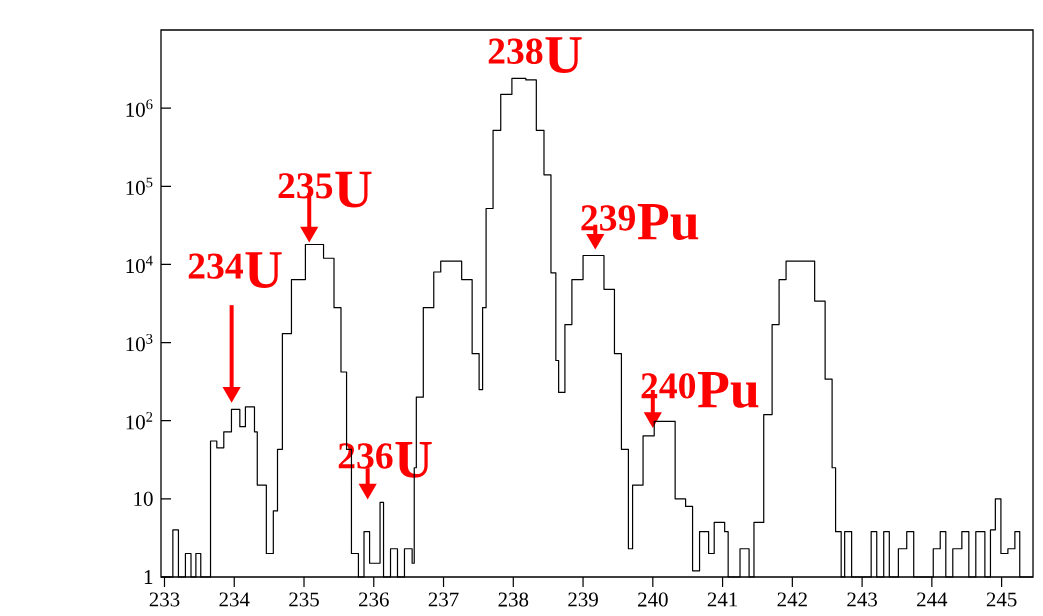 The width and height of the screenshot is (1043, 616). I want to click on x-tick-label: 237, so click(443, 599).